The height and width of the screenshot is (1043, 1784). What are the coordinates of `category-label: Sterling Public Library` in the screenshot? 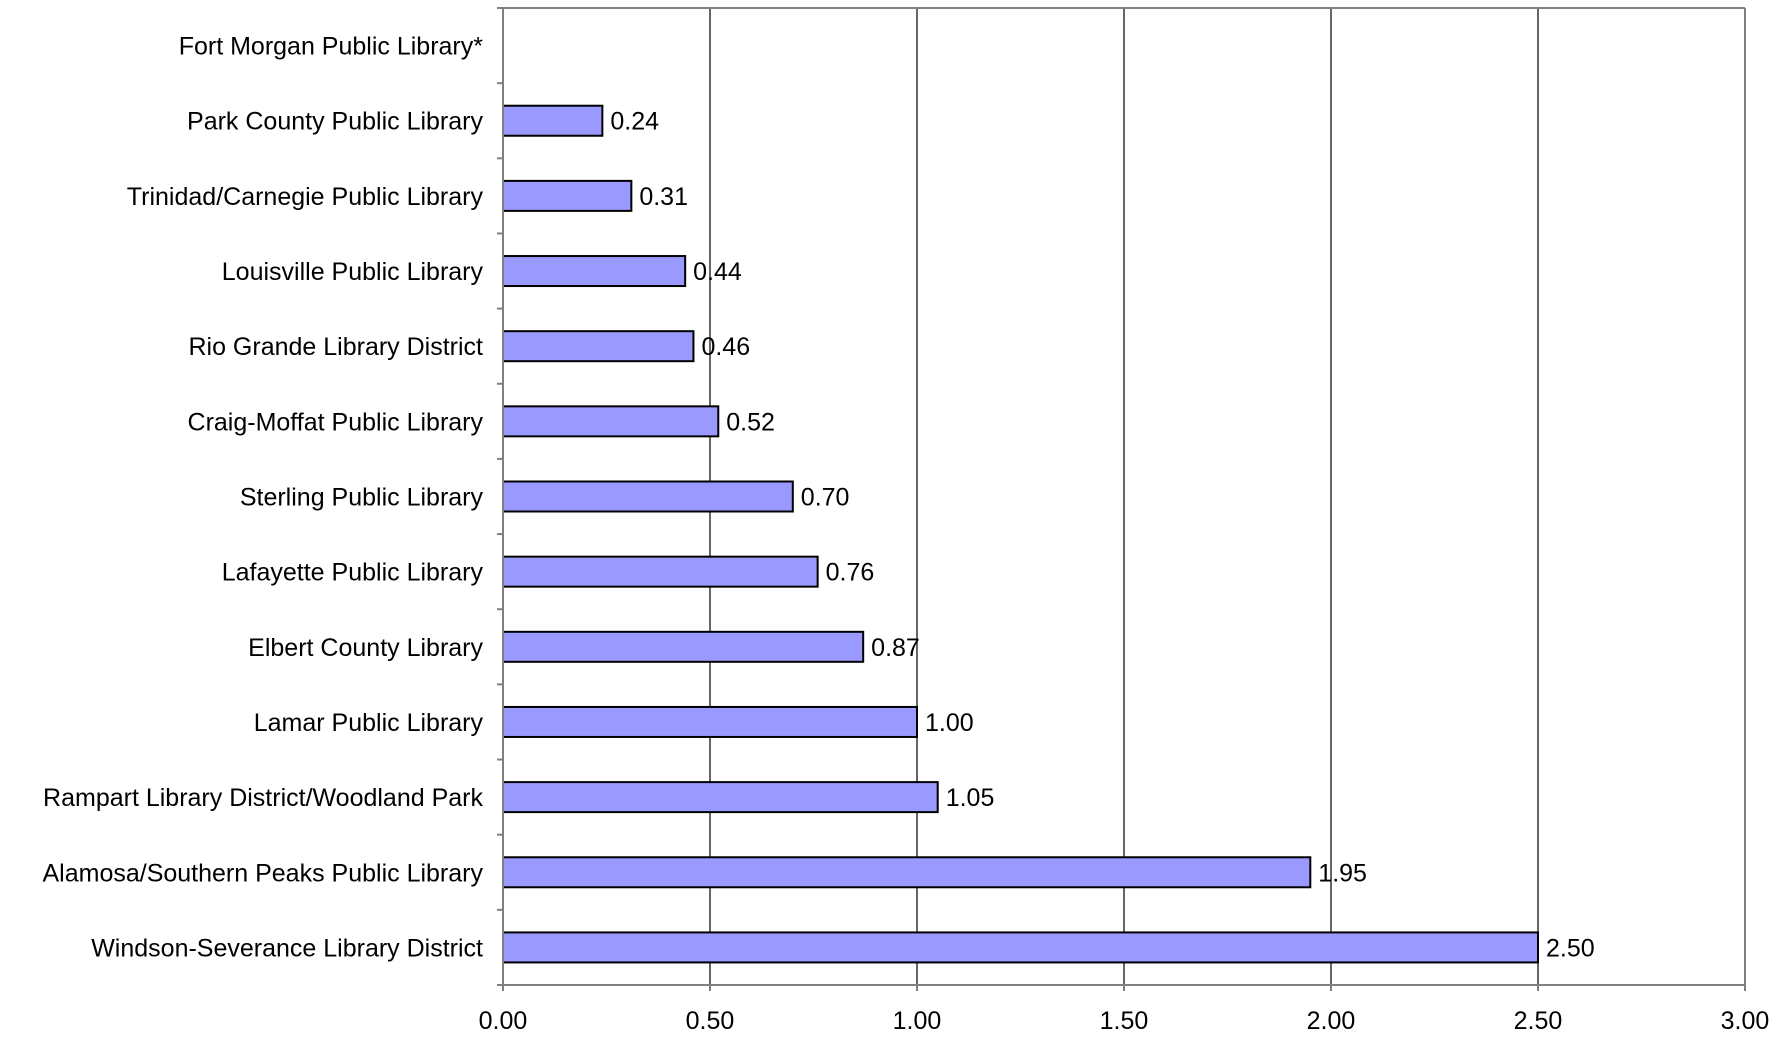 It's located at (362, 498).